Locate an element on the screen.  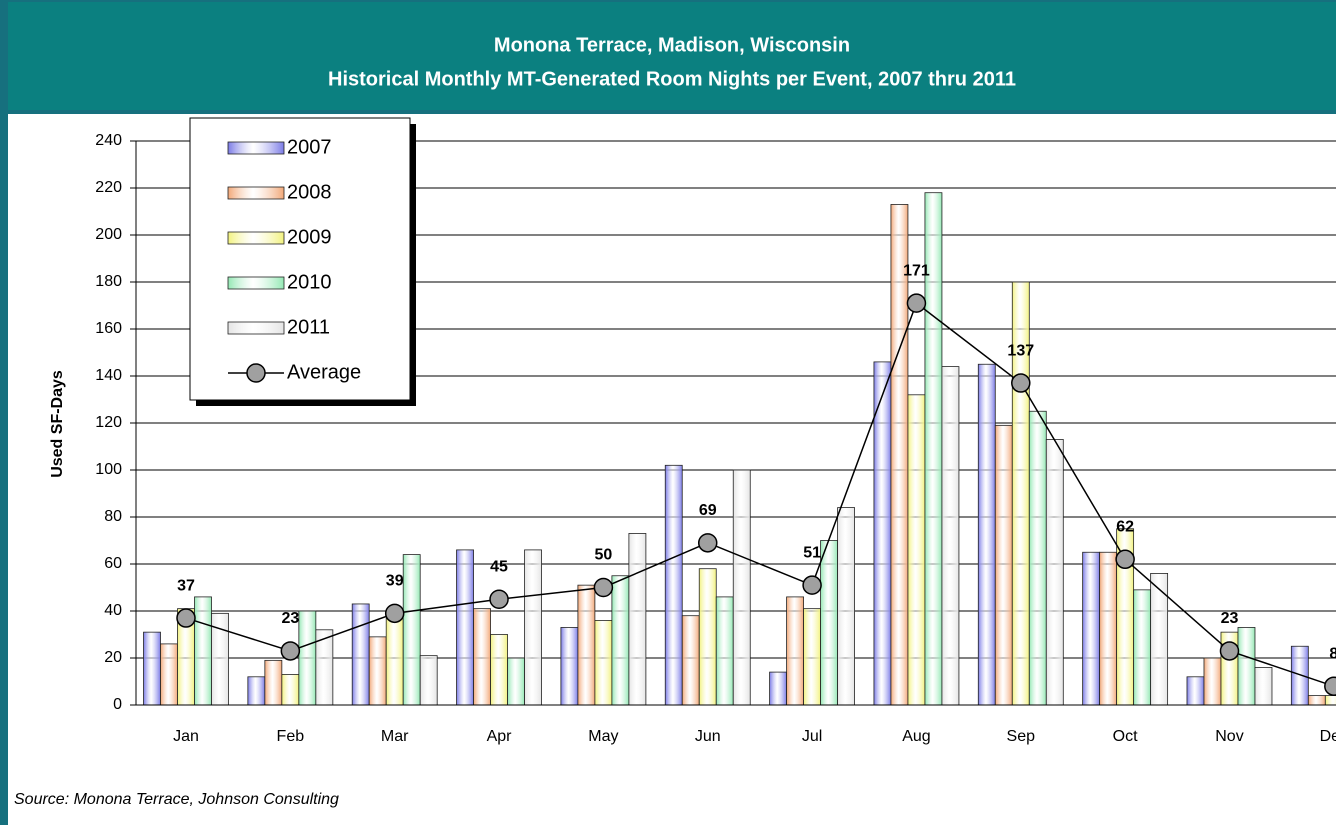
x-tick-label: Mar is located at coordinates (395, 736).